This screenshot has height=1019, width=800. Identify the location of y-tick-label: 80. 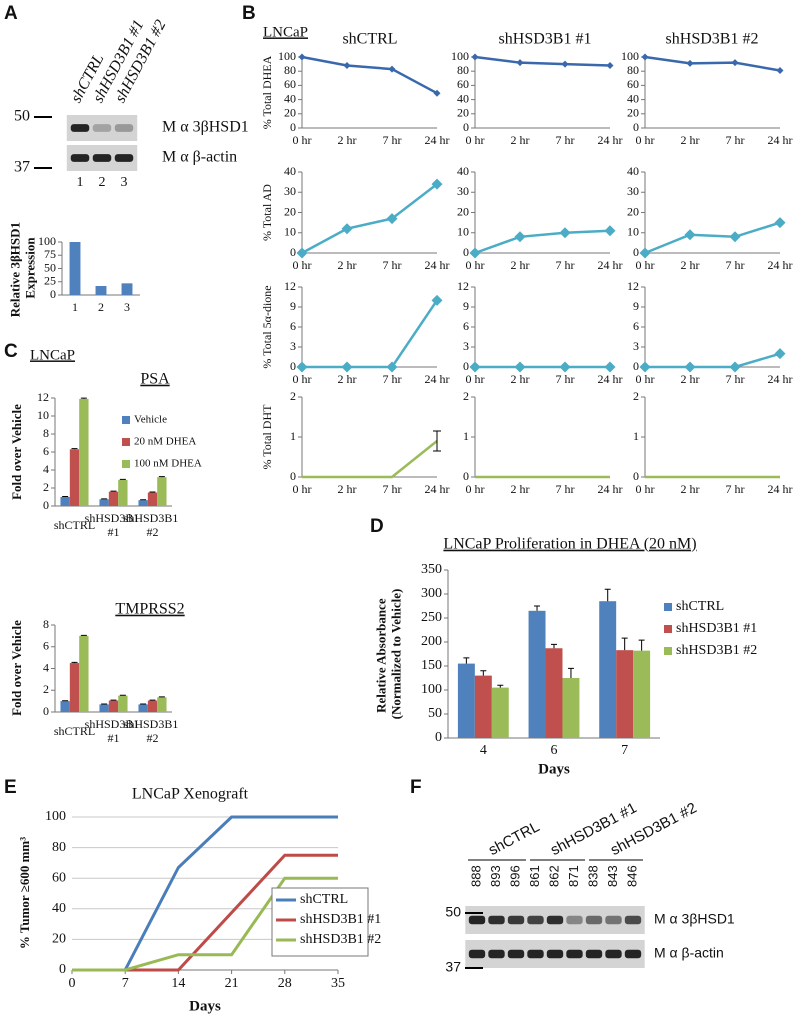
(633, 70).